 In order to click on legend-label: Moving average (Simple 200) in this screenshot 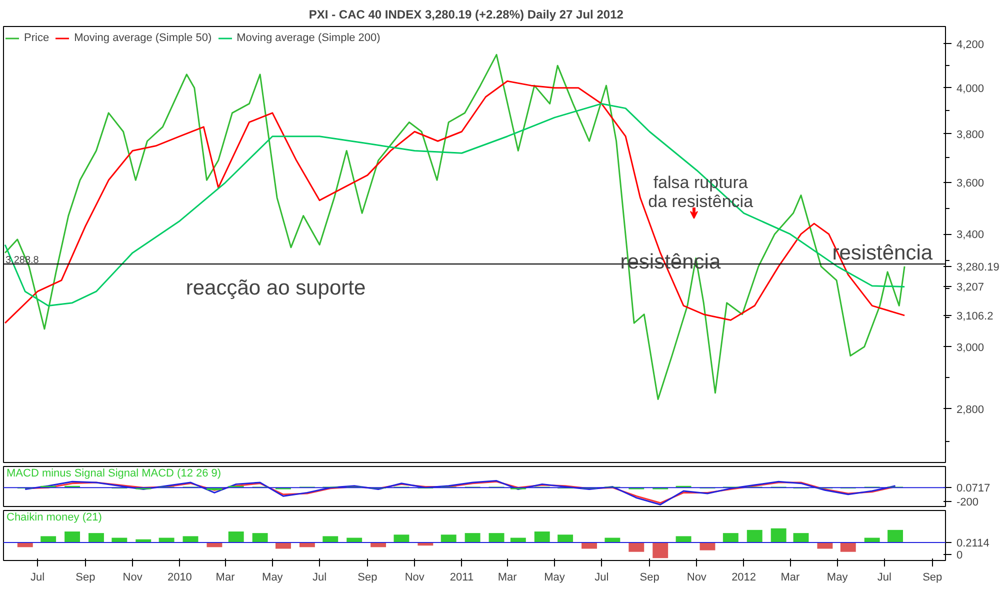, I will do `click(308, 38)`.